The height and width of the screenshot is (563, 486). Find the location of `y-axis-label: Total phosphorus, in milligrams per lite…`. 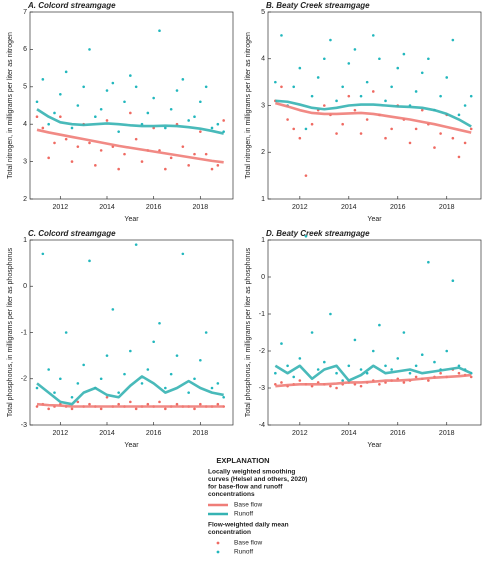

y-axis-label: Total phosphorus, in milligrams per lite… is located at coordinates (10, 332).